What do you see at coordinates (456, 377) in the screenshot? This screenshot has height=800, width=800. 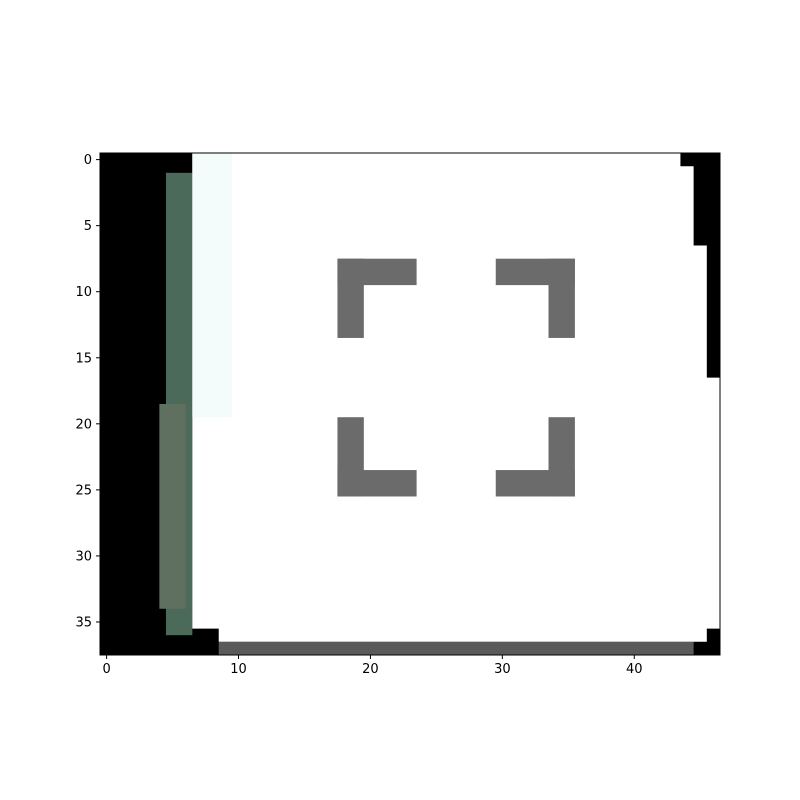 I see `fullscreen-icon` at bounding box center [456, 377].